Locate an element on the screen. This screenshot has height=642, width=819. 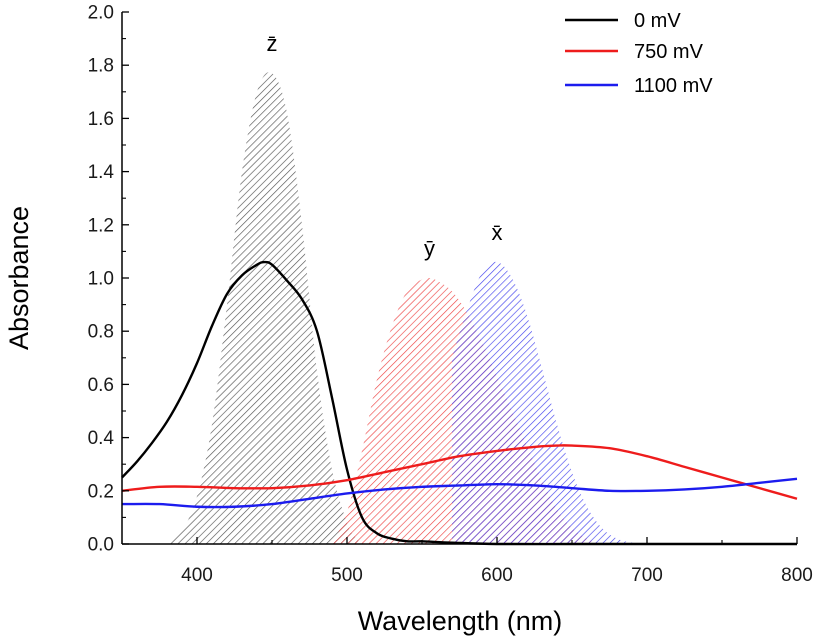
y-tick-label: 1.0 is located at coordinates (101, 279).